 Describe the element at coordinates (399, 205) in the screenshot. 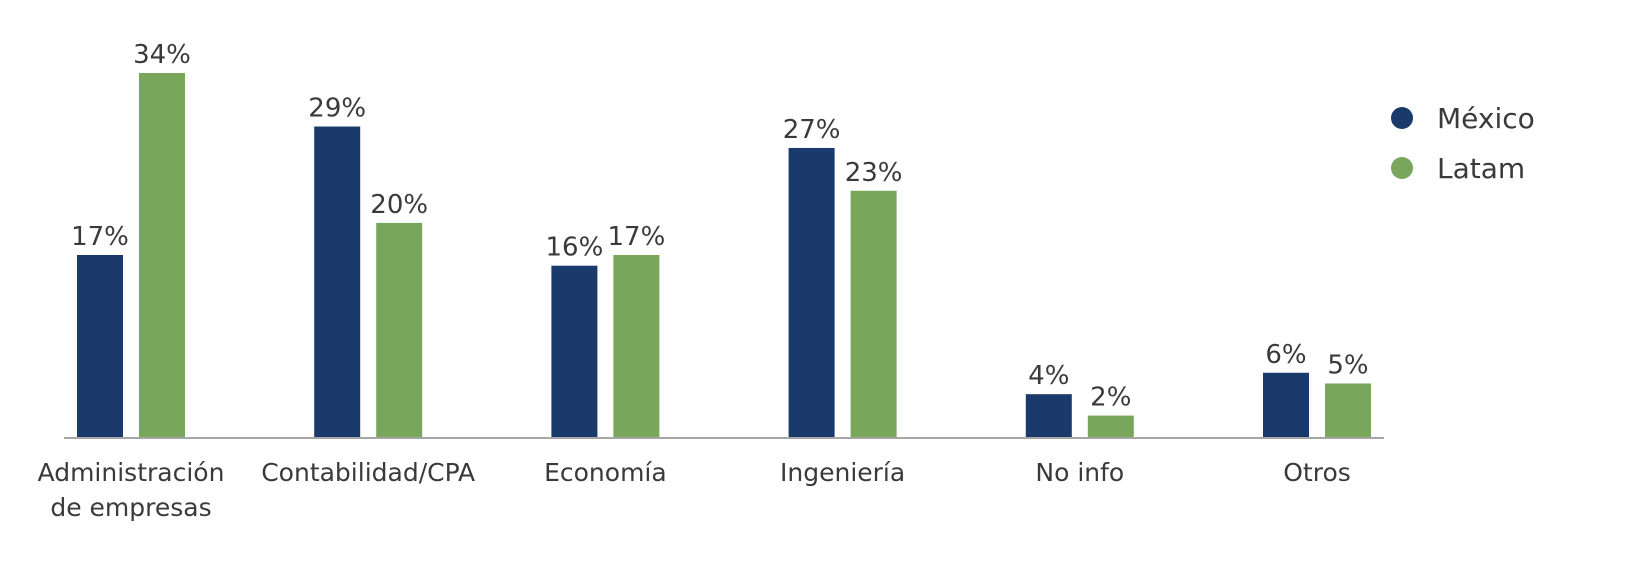

I see `data-label: 20%` at that location.